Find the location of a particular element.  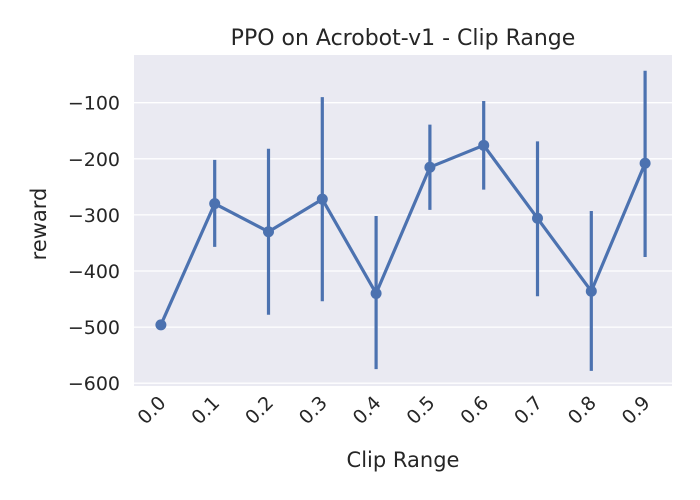

x-tick-label: 0.5 is located at coordinates (421, 410).